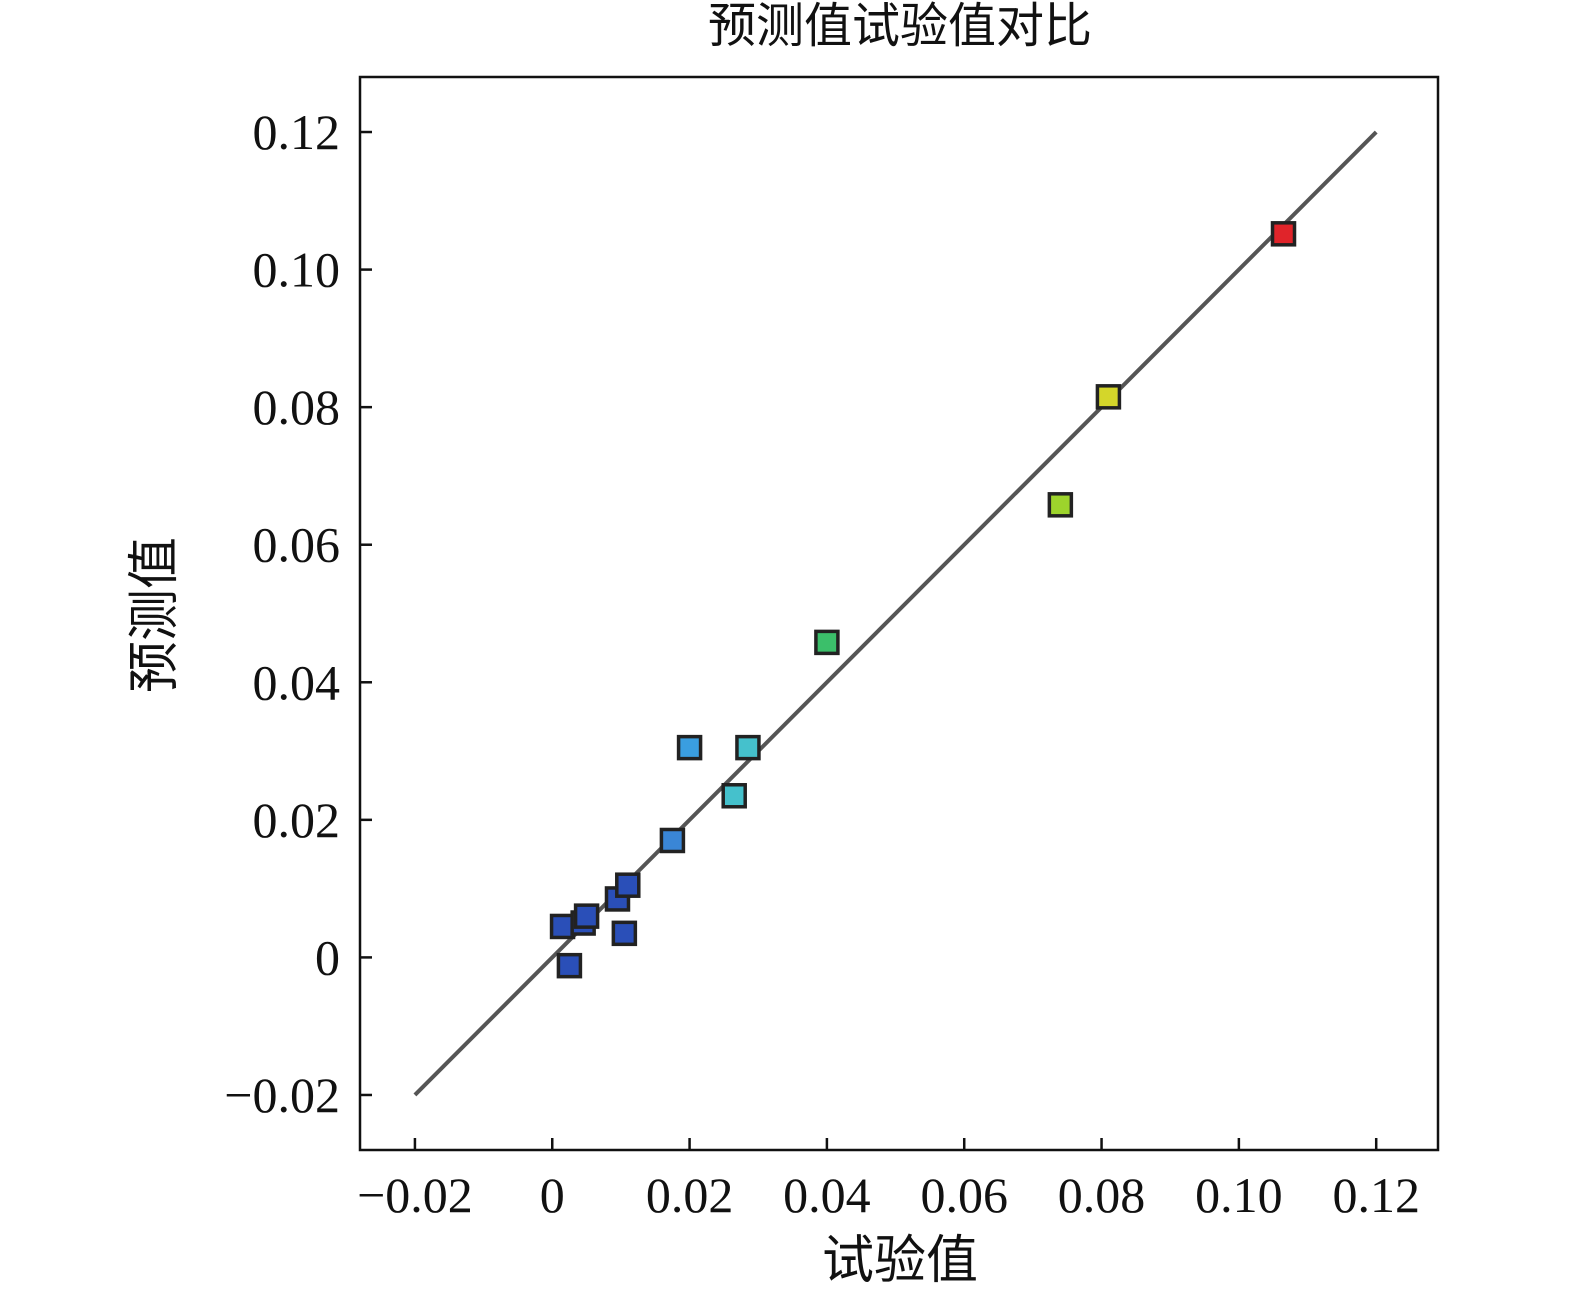 The width and height of the screenshot is (1575, 1300). Describe the element at coordinates (297, 132) in the screenshot. I see `y-tick-label: 0.12` at that location.